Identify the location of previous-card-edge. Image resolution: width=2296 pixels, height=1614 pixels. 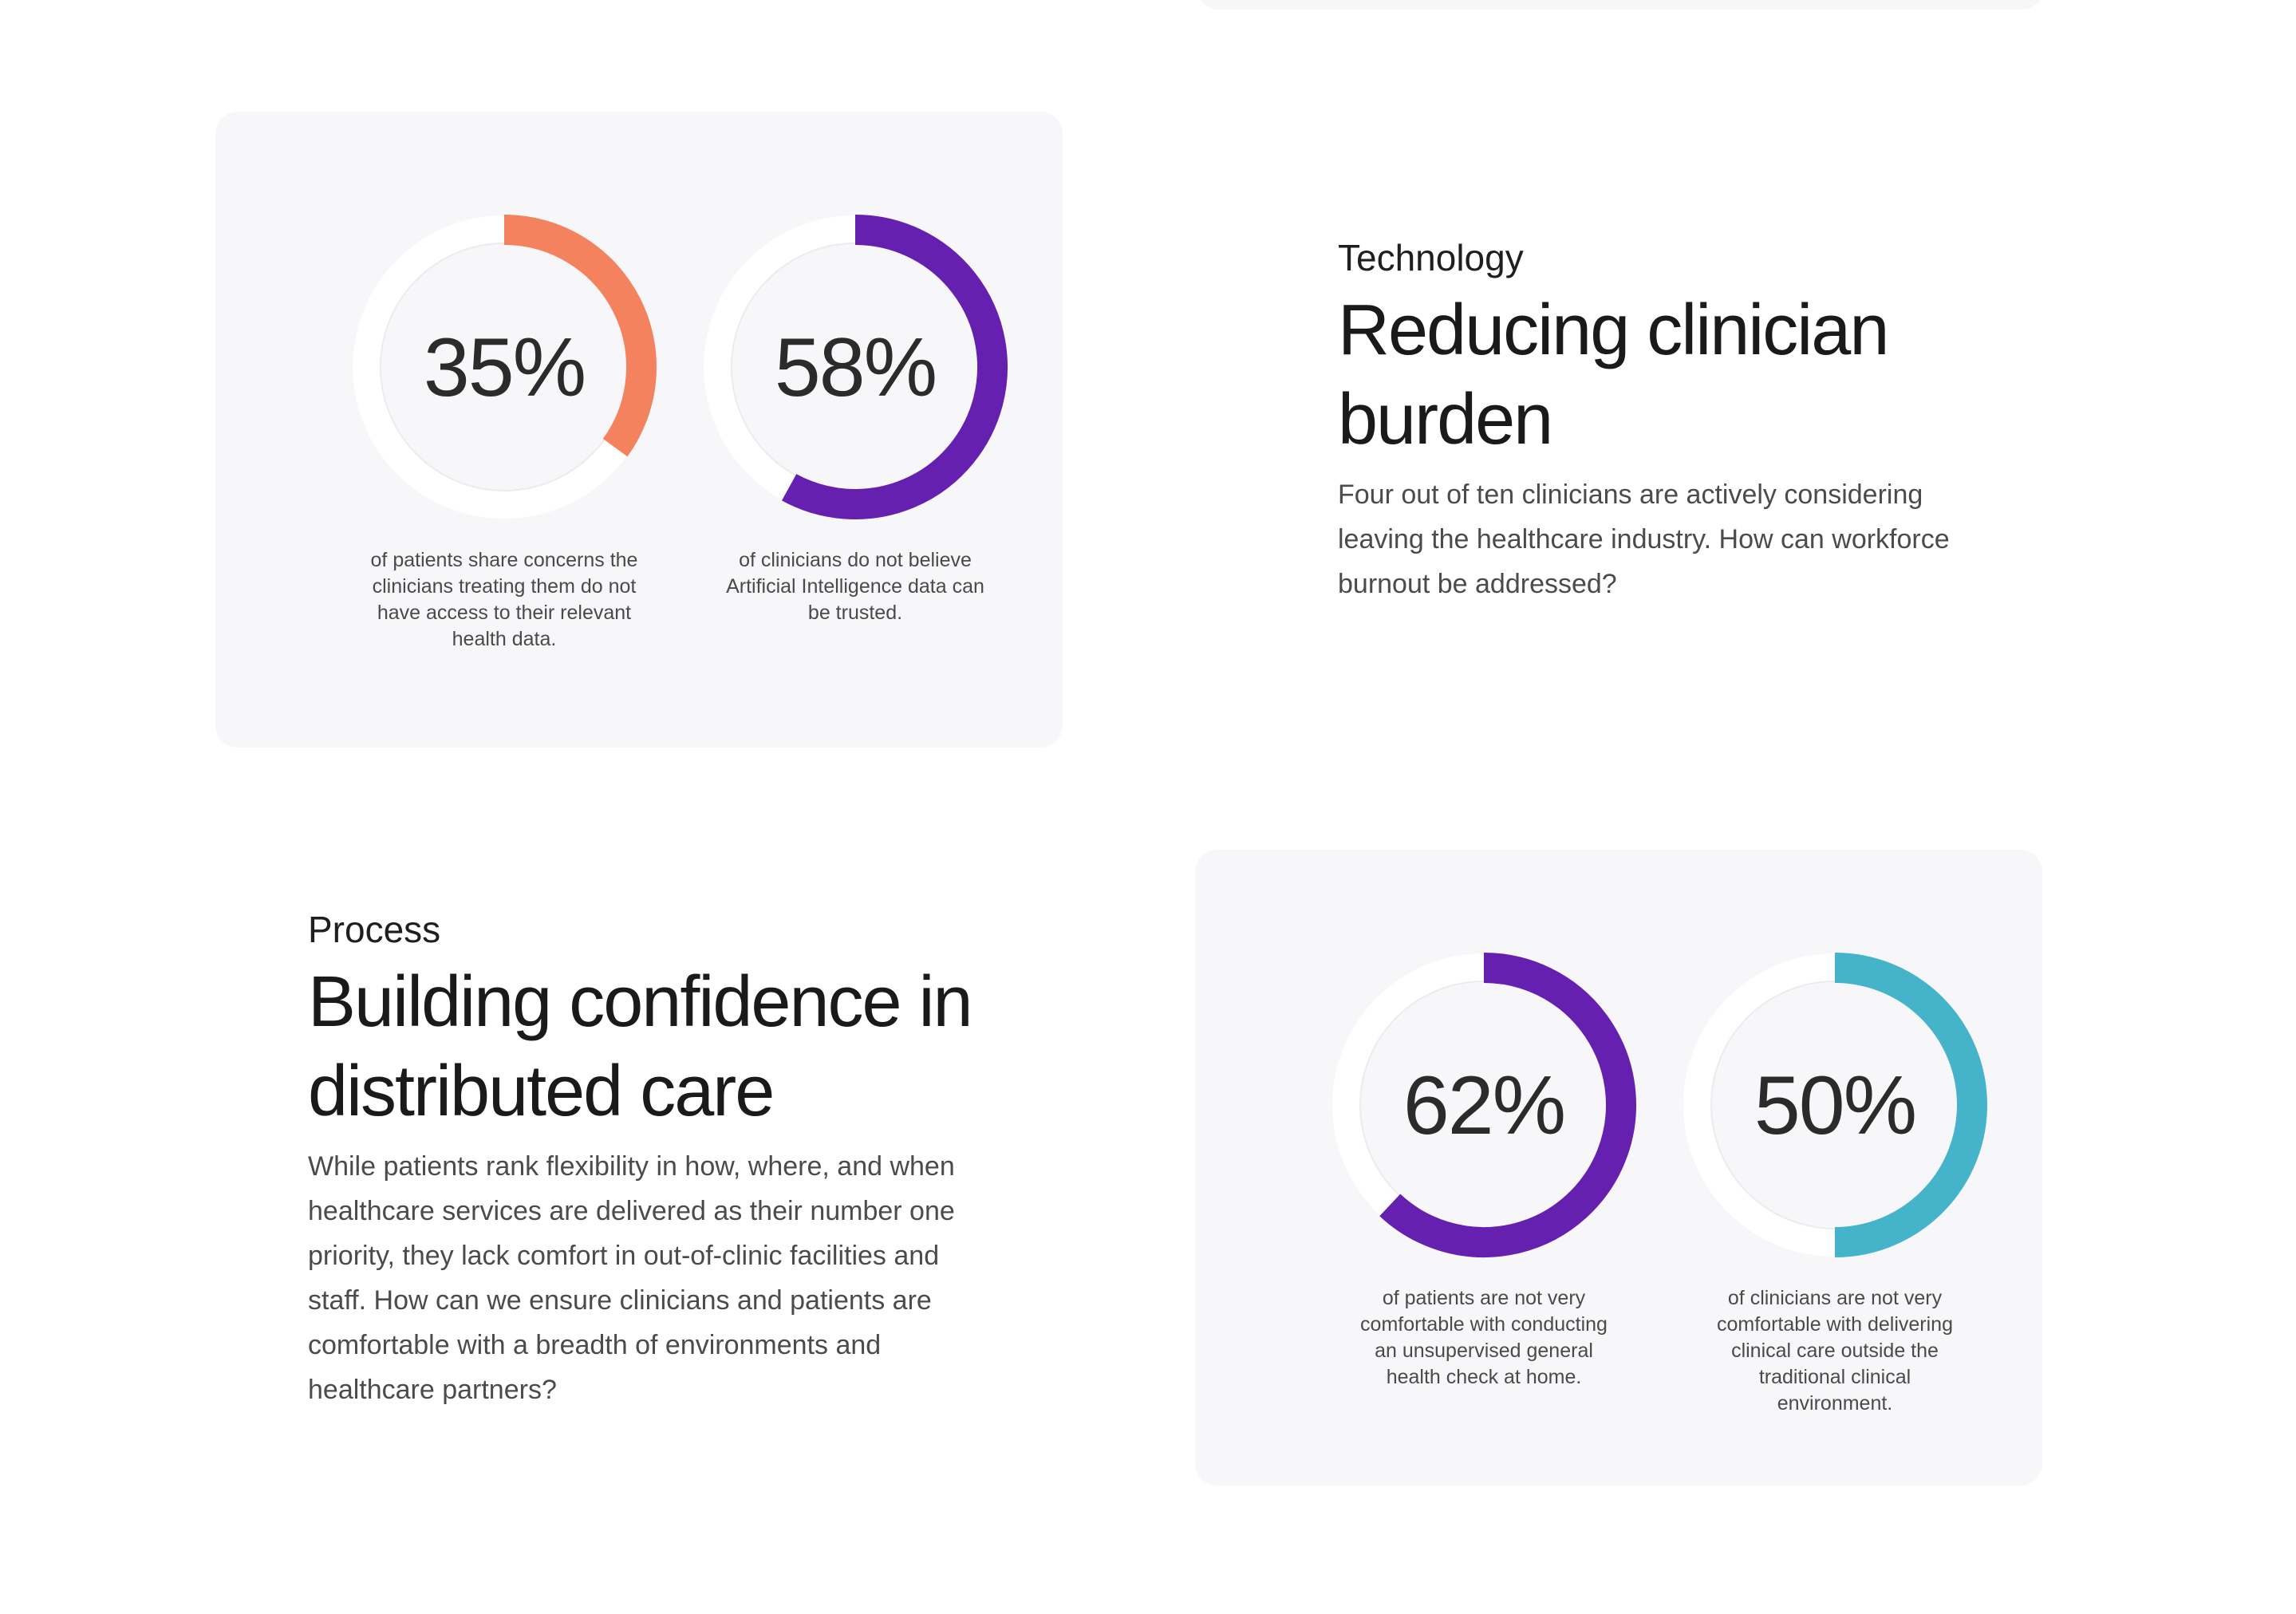
(1620, 5).